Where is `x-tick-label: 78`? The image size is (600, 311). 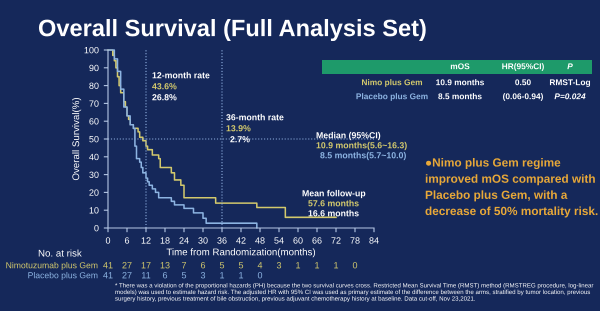 x-tick-label: 78 is located at coordinates (355, 240).